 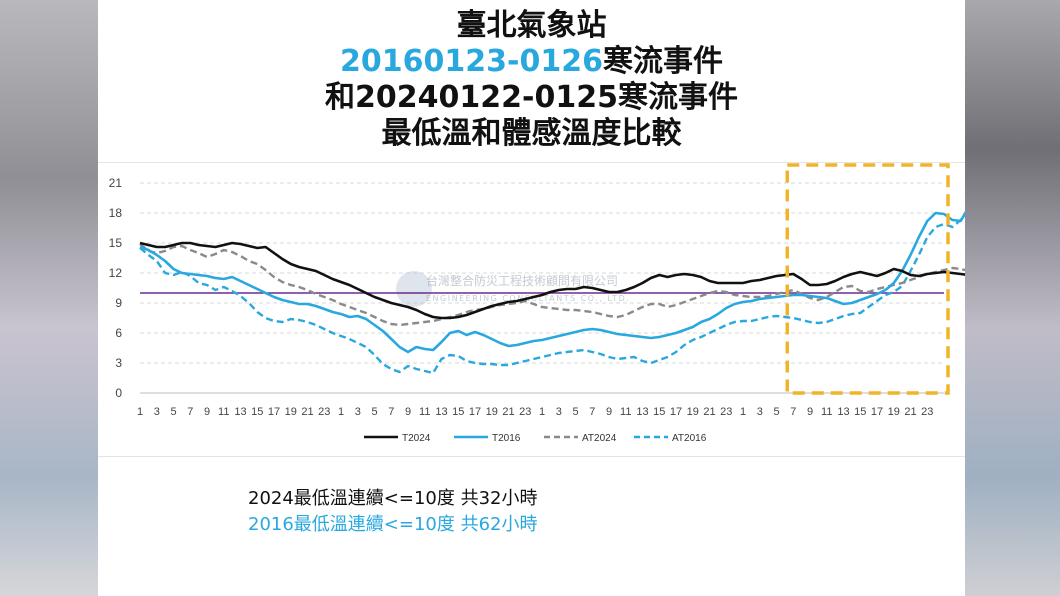 What do you see at coordinates (116, 243) in the screenshot?
I see `y-tick-label: 15` at bounding box center [116, 243].